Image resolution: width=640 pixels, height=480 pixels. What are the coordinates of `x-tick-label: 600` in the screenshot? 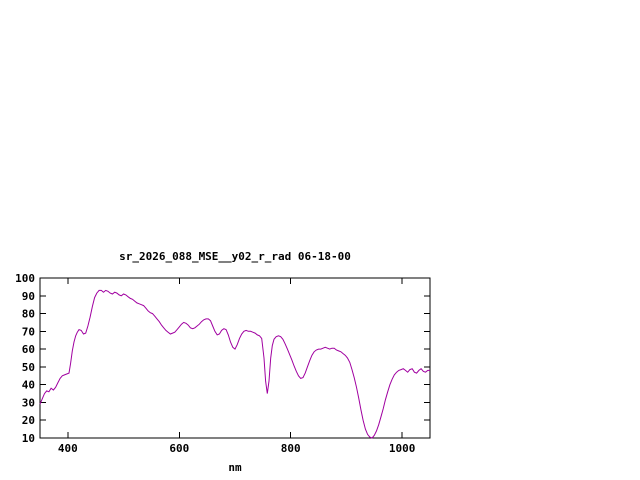 It's located at (179, 448).